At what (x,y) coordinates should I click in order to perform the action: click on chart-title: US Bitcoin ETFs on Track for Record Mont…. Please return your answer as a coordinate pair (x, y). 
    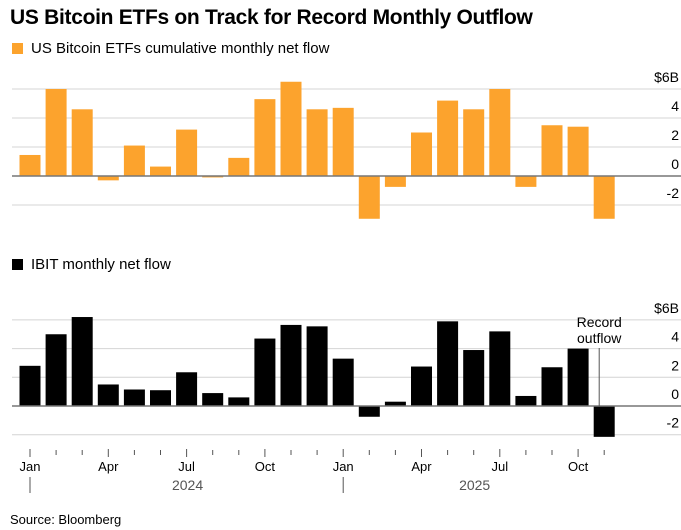
    Looking at the image, I should click on (271, 17).